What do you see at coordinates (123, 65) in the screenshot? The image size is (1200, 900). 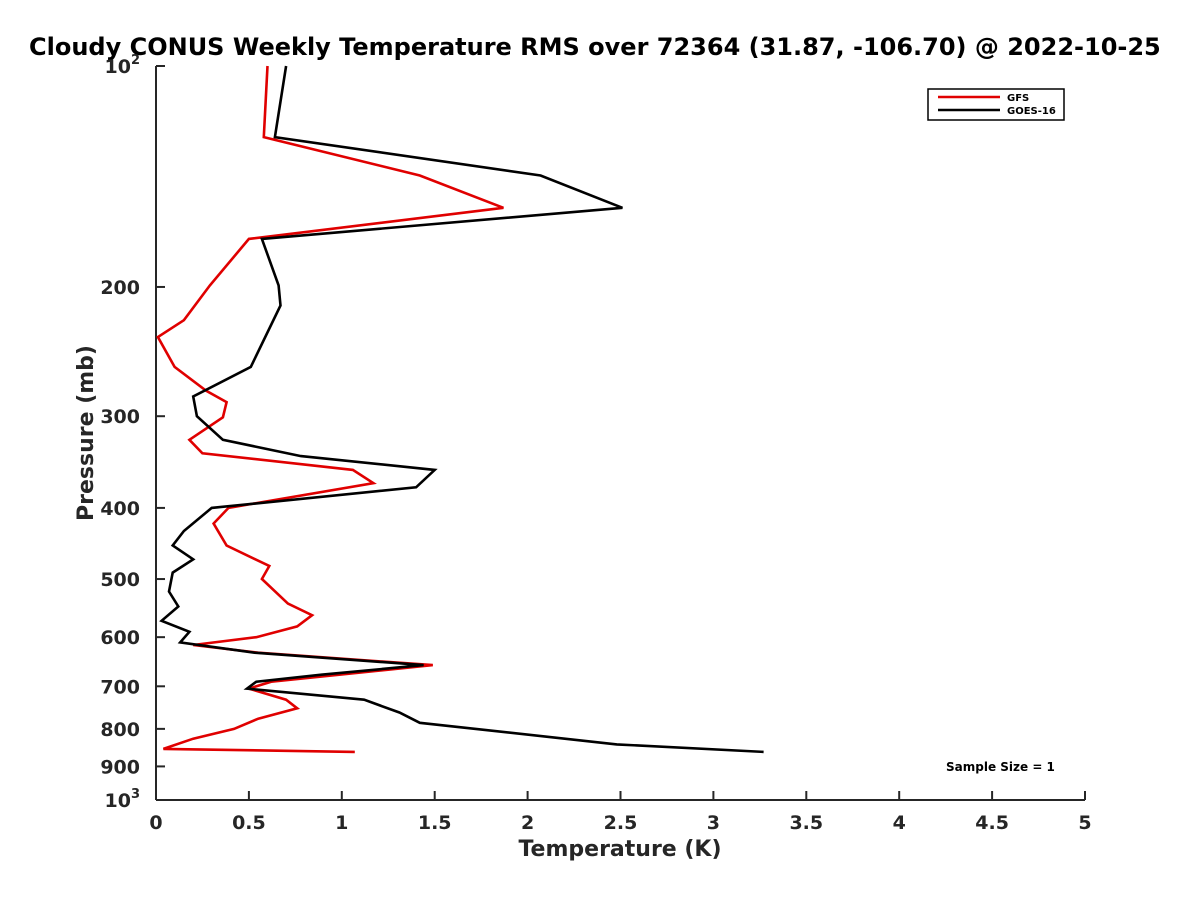 I see `y-tick-label: 10²` at bounding box center [123, 65].